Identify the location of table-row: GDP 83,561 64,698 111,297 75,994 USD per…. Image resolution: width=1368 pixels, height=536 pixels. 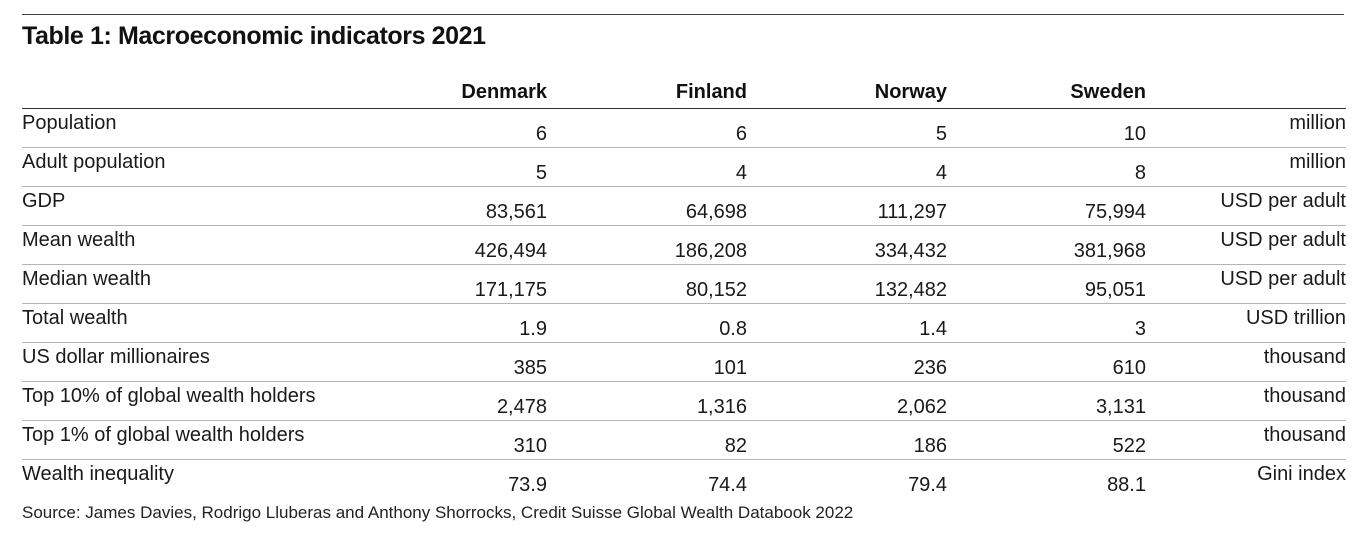
(684, 206).